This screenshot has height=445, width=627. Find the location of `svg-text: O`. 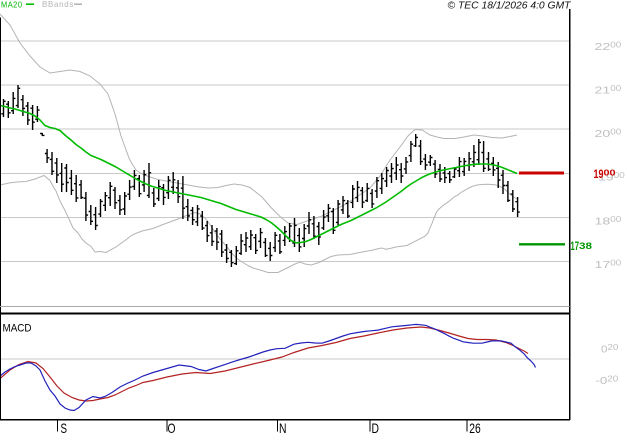

svg-text: O is located at coordinates (172, 428).